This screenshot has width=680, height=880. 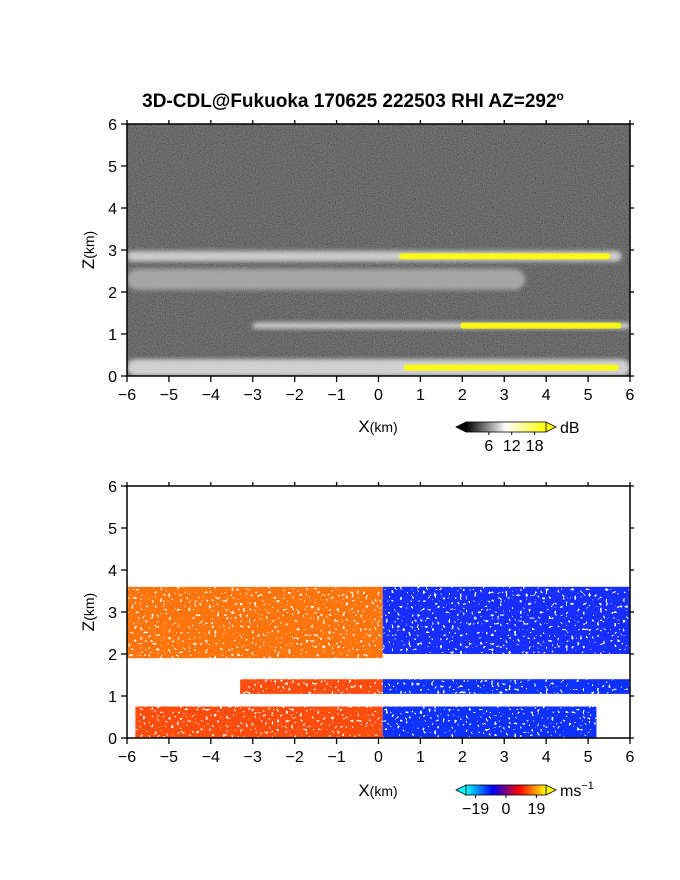 I want to click on colorbar-tick-label: 0, so click(x=506, y=809).